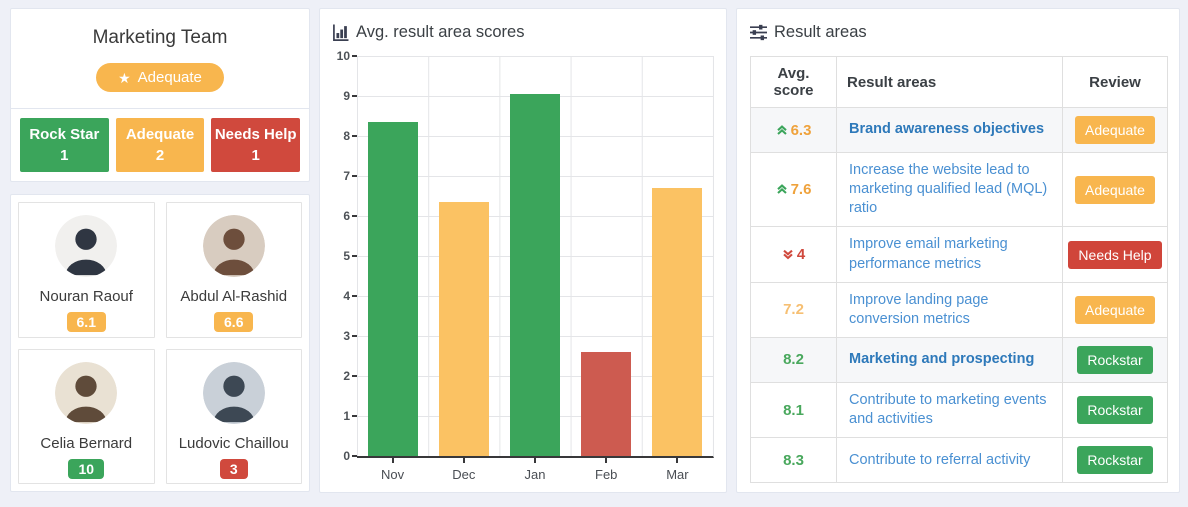 Image resolution: width=1188 pixels, height=507 pixels. Describe the element at coordinates (346, 96) in the screenshot. I see `y-tick-label: 9` at that location.